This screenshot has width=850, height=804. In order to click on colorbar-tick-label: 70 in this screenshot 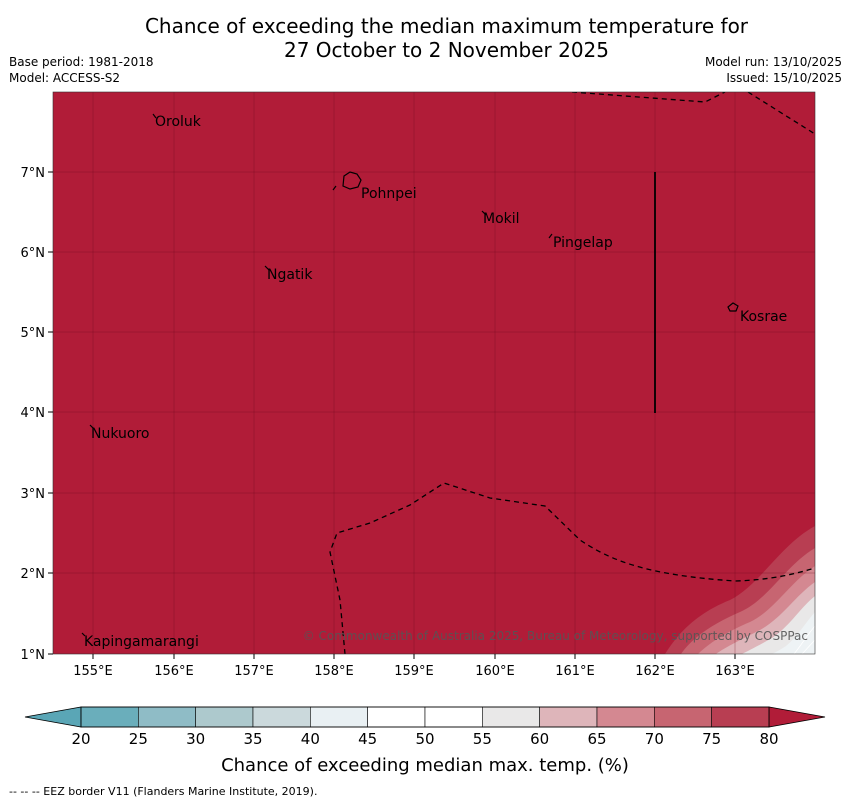, I will do `click(654, 739)`.